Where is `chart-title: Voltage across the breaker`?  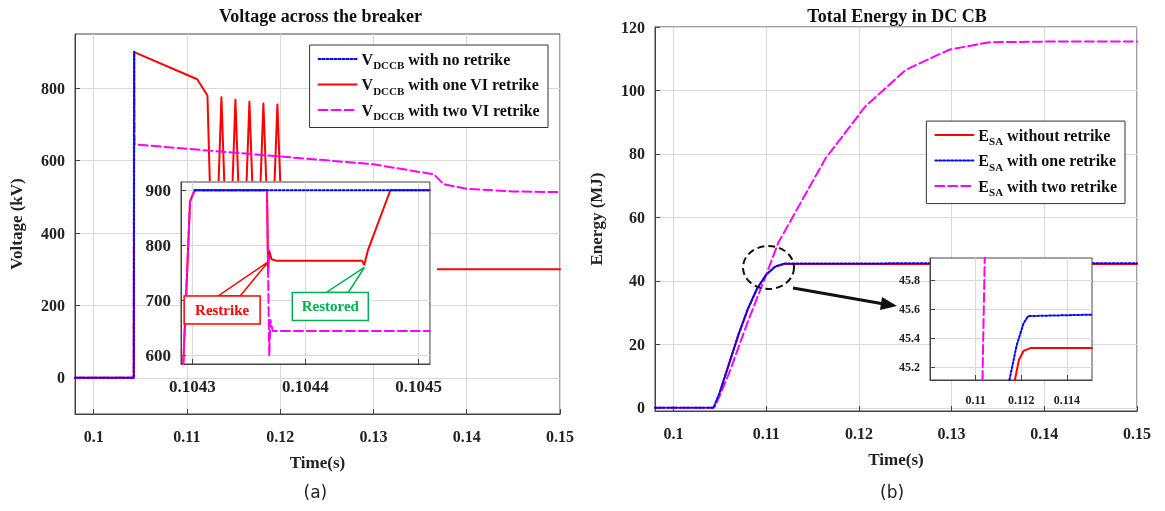 chart-title: Voltage across the breaker is located at coordinates (320, 16).